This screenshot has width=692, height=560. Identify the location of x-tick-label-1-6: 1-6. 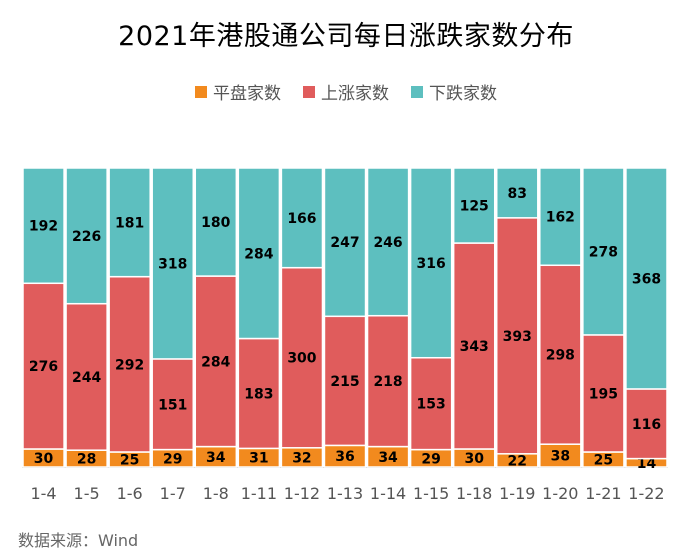
(130, 493).